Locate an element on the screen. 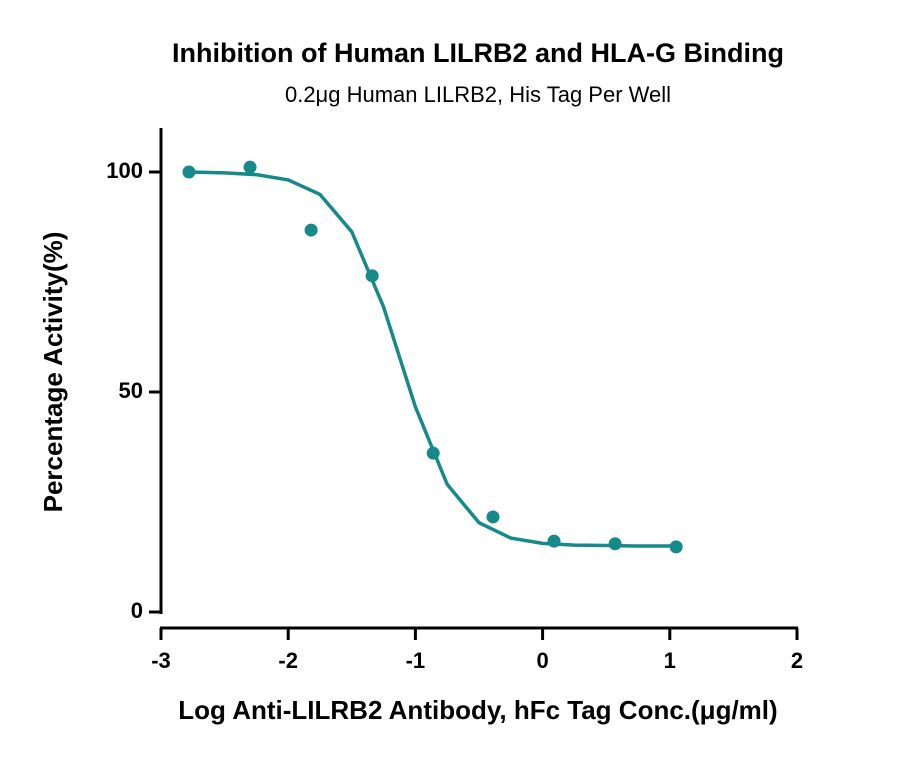 The height and width of the screenshot is (764, 900). chart-subtitle: 0.2μg Human LILRB2, His Tag Per Well is located at coordinates (478, 94).